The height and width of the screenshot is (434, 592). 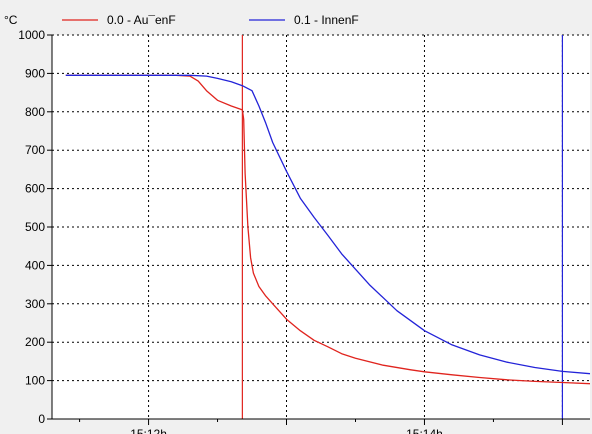 I want to click on y-tick-label: 900, so click(x=35, y=73).